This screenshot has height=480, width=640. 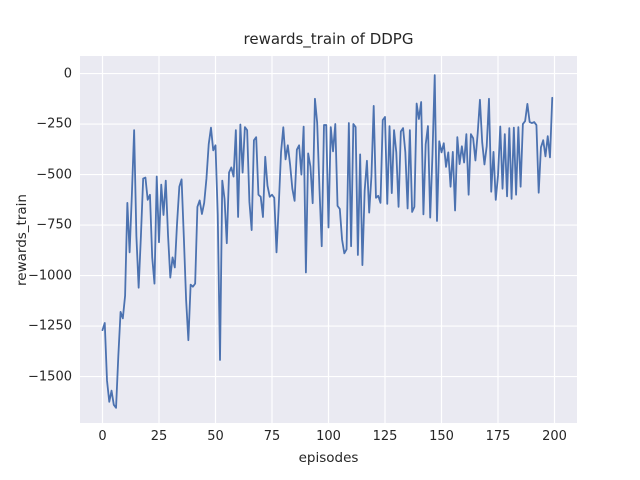 I want to click on x-tick-label: 75, so click(x=272, y=436).